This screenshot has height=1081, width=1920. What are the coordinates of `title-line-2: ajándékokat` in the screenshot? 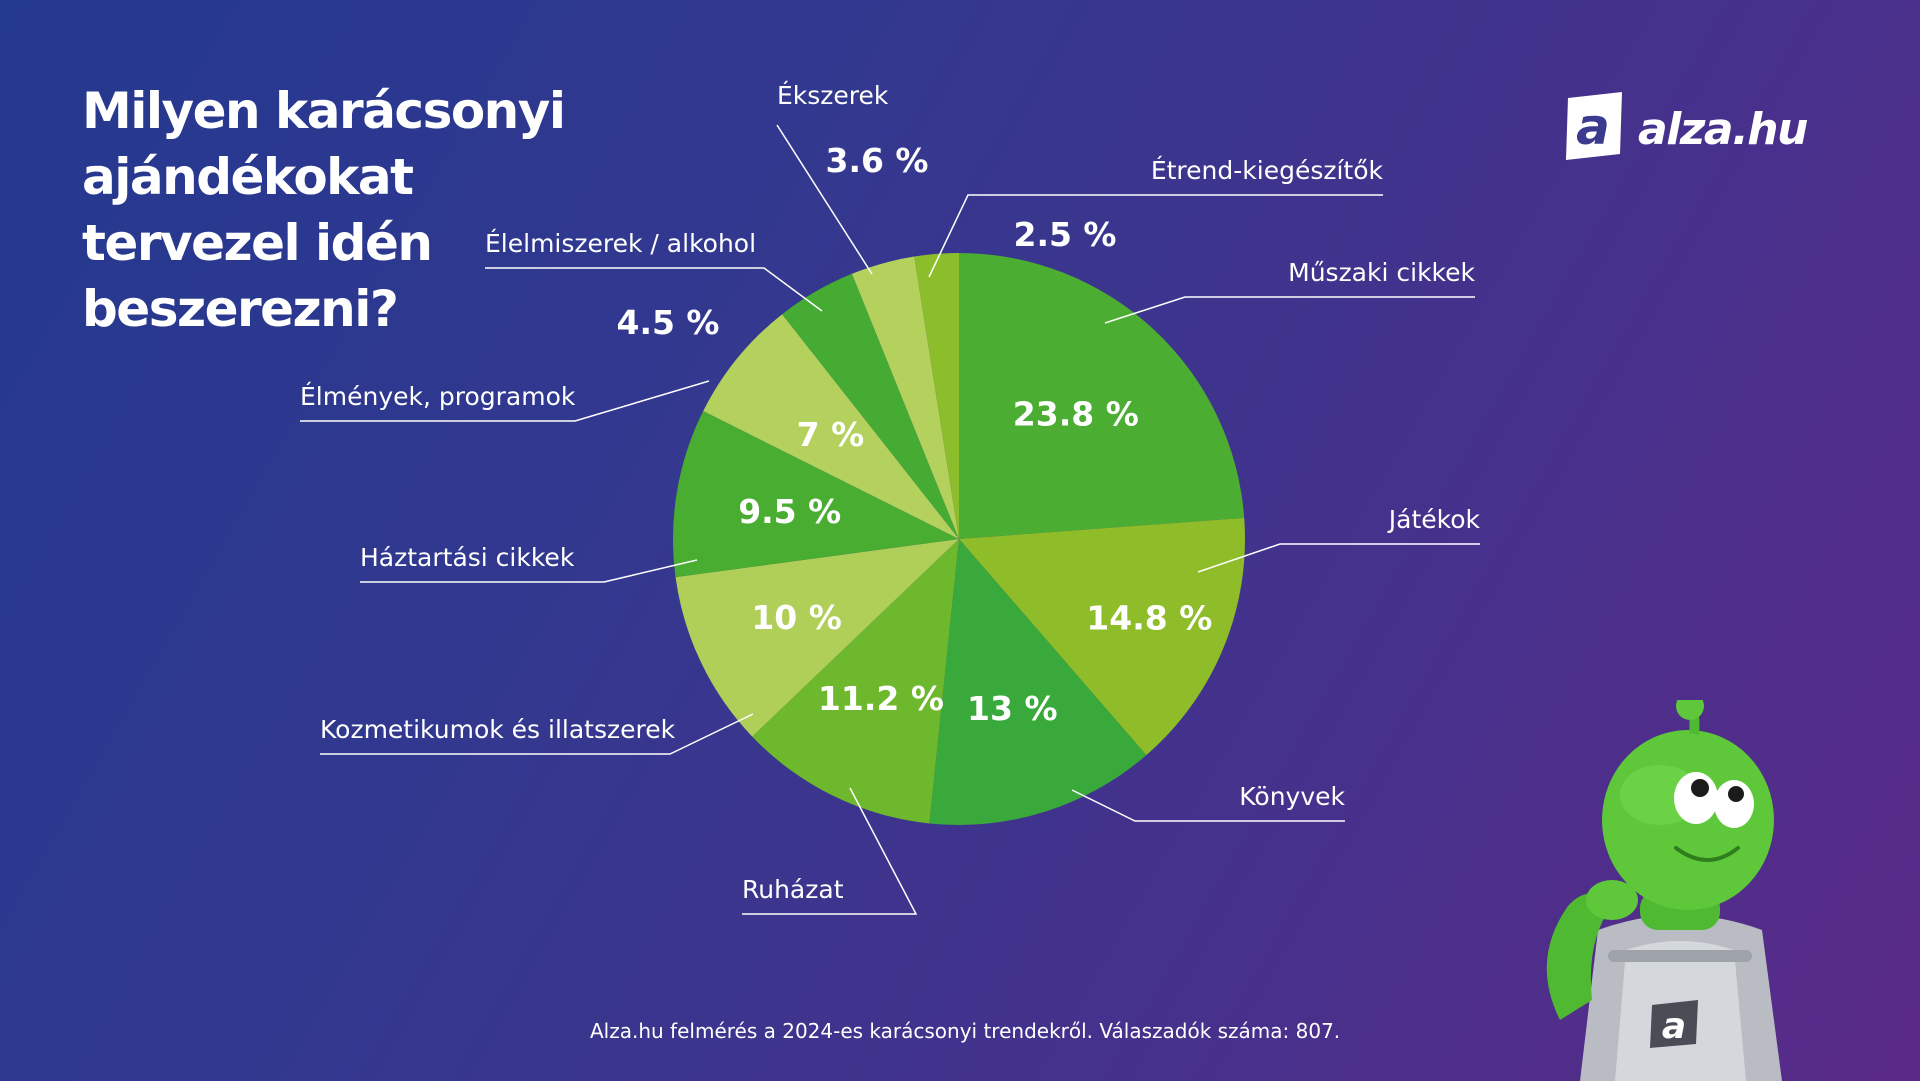 It's located at (248, 177).